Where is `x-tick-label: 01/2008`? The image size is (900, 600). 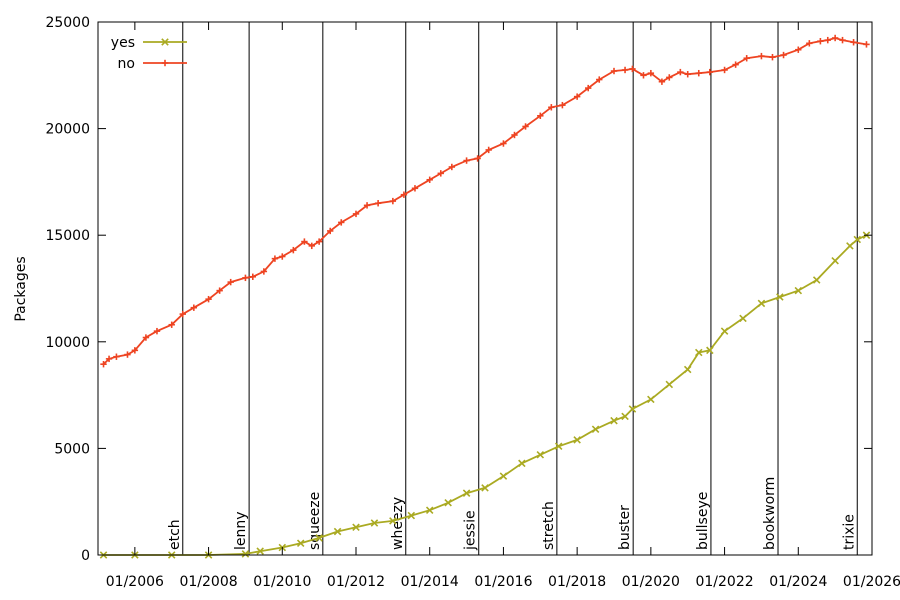
x-tick-label: 01/2008 is located at coordinates (208, 582).